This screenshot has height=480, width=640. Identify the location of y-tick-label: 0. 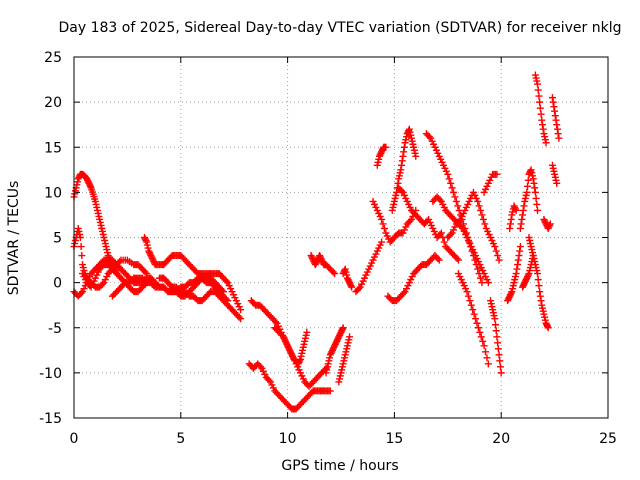
(57, 284).